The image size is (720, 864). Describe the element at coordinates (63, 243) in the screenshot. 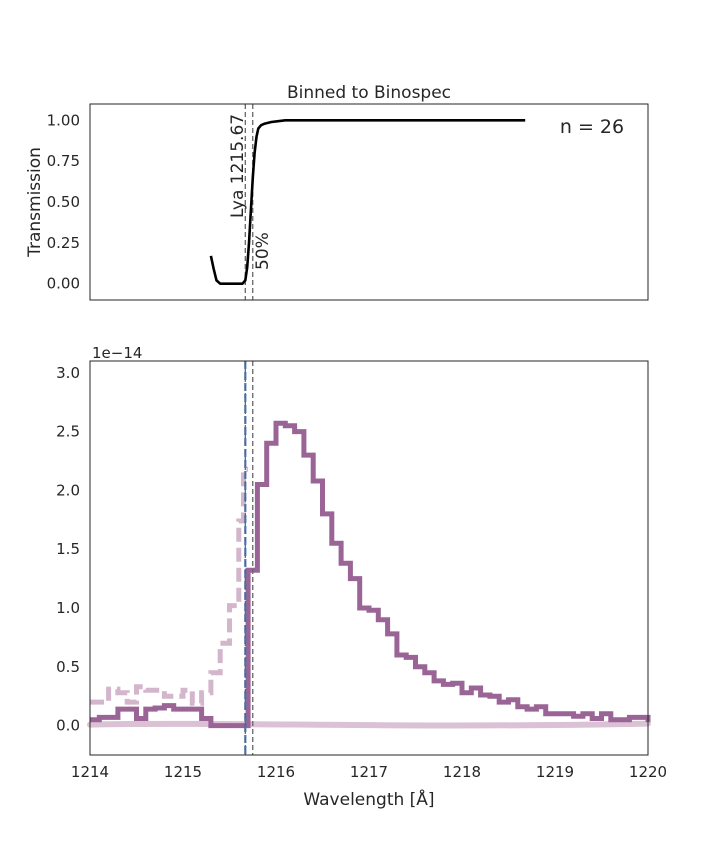

I see `top-y-tick-label: 0.25` at that location.